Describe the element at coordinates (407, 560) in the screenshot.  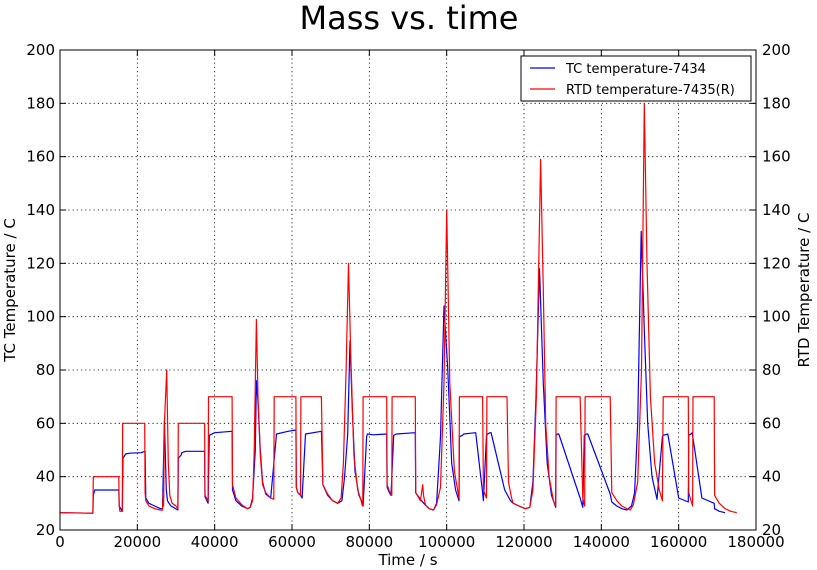
I see `x-axis-label: Time / s` at that location.